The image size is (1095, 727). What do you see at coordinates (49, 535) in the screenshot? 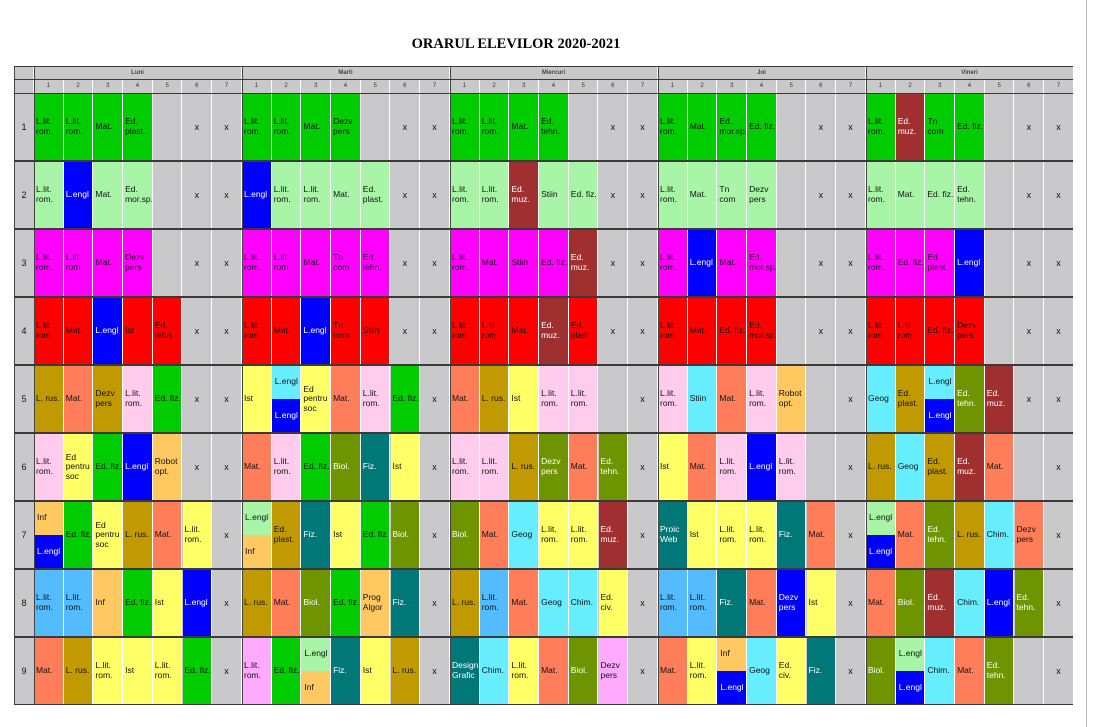
I see `split-lesson-cell: Inf L.engl` at bounding box center [49, 535].